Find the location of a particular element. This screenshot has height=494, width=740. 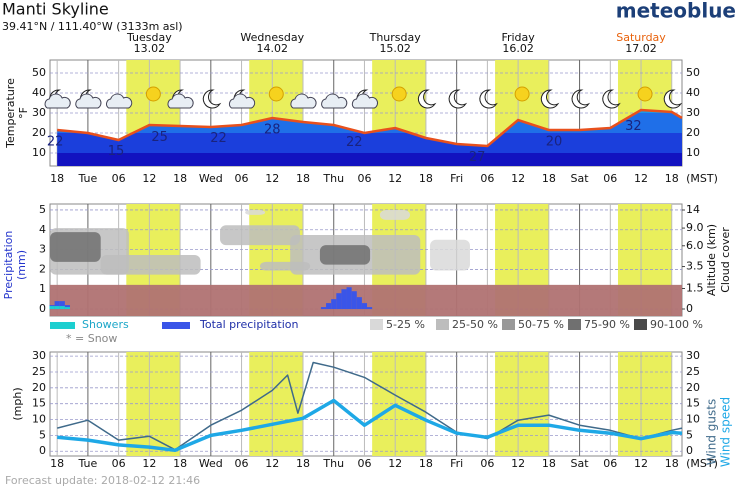

y-axis-unit: (mph) is located at coordinates (17, 403).